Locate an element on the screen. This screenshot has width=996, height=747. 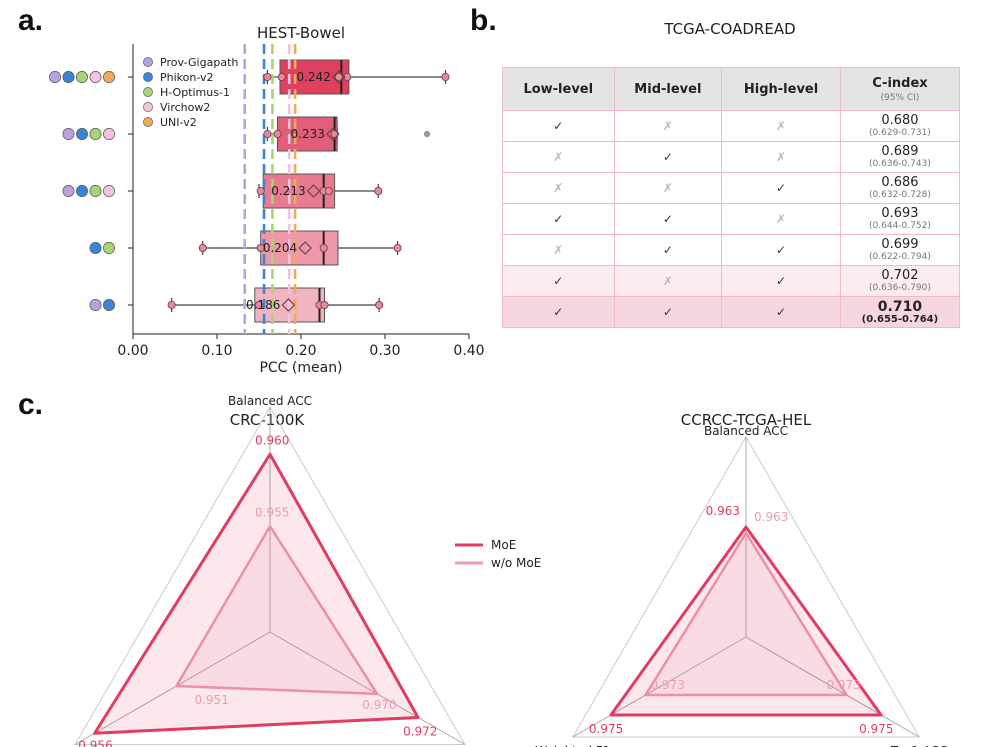
x-tick-label: 0.40 is located at coordinates (468, 351).